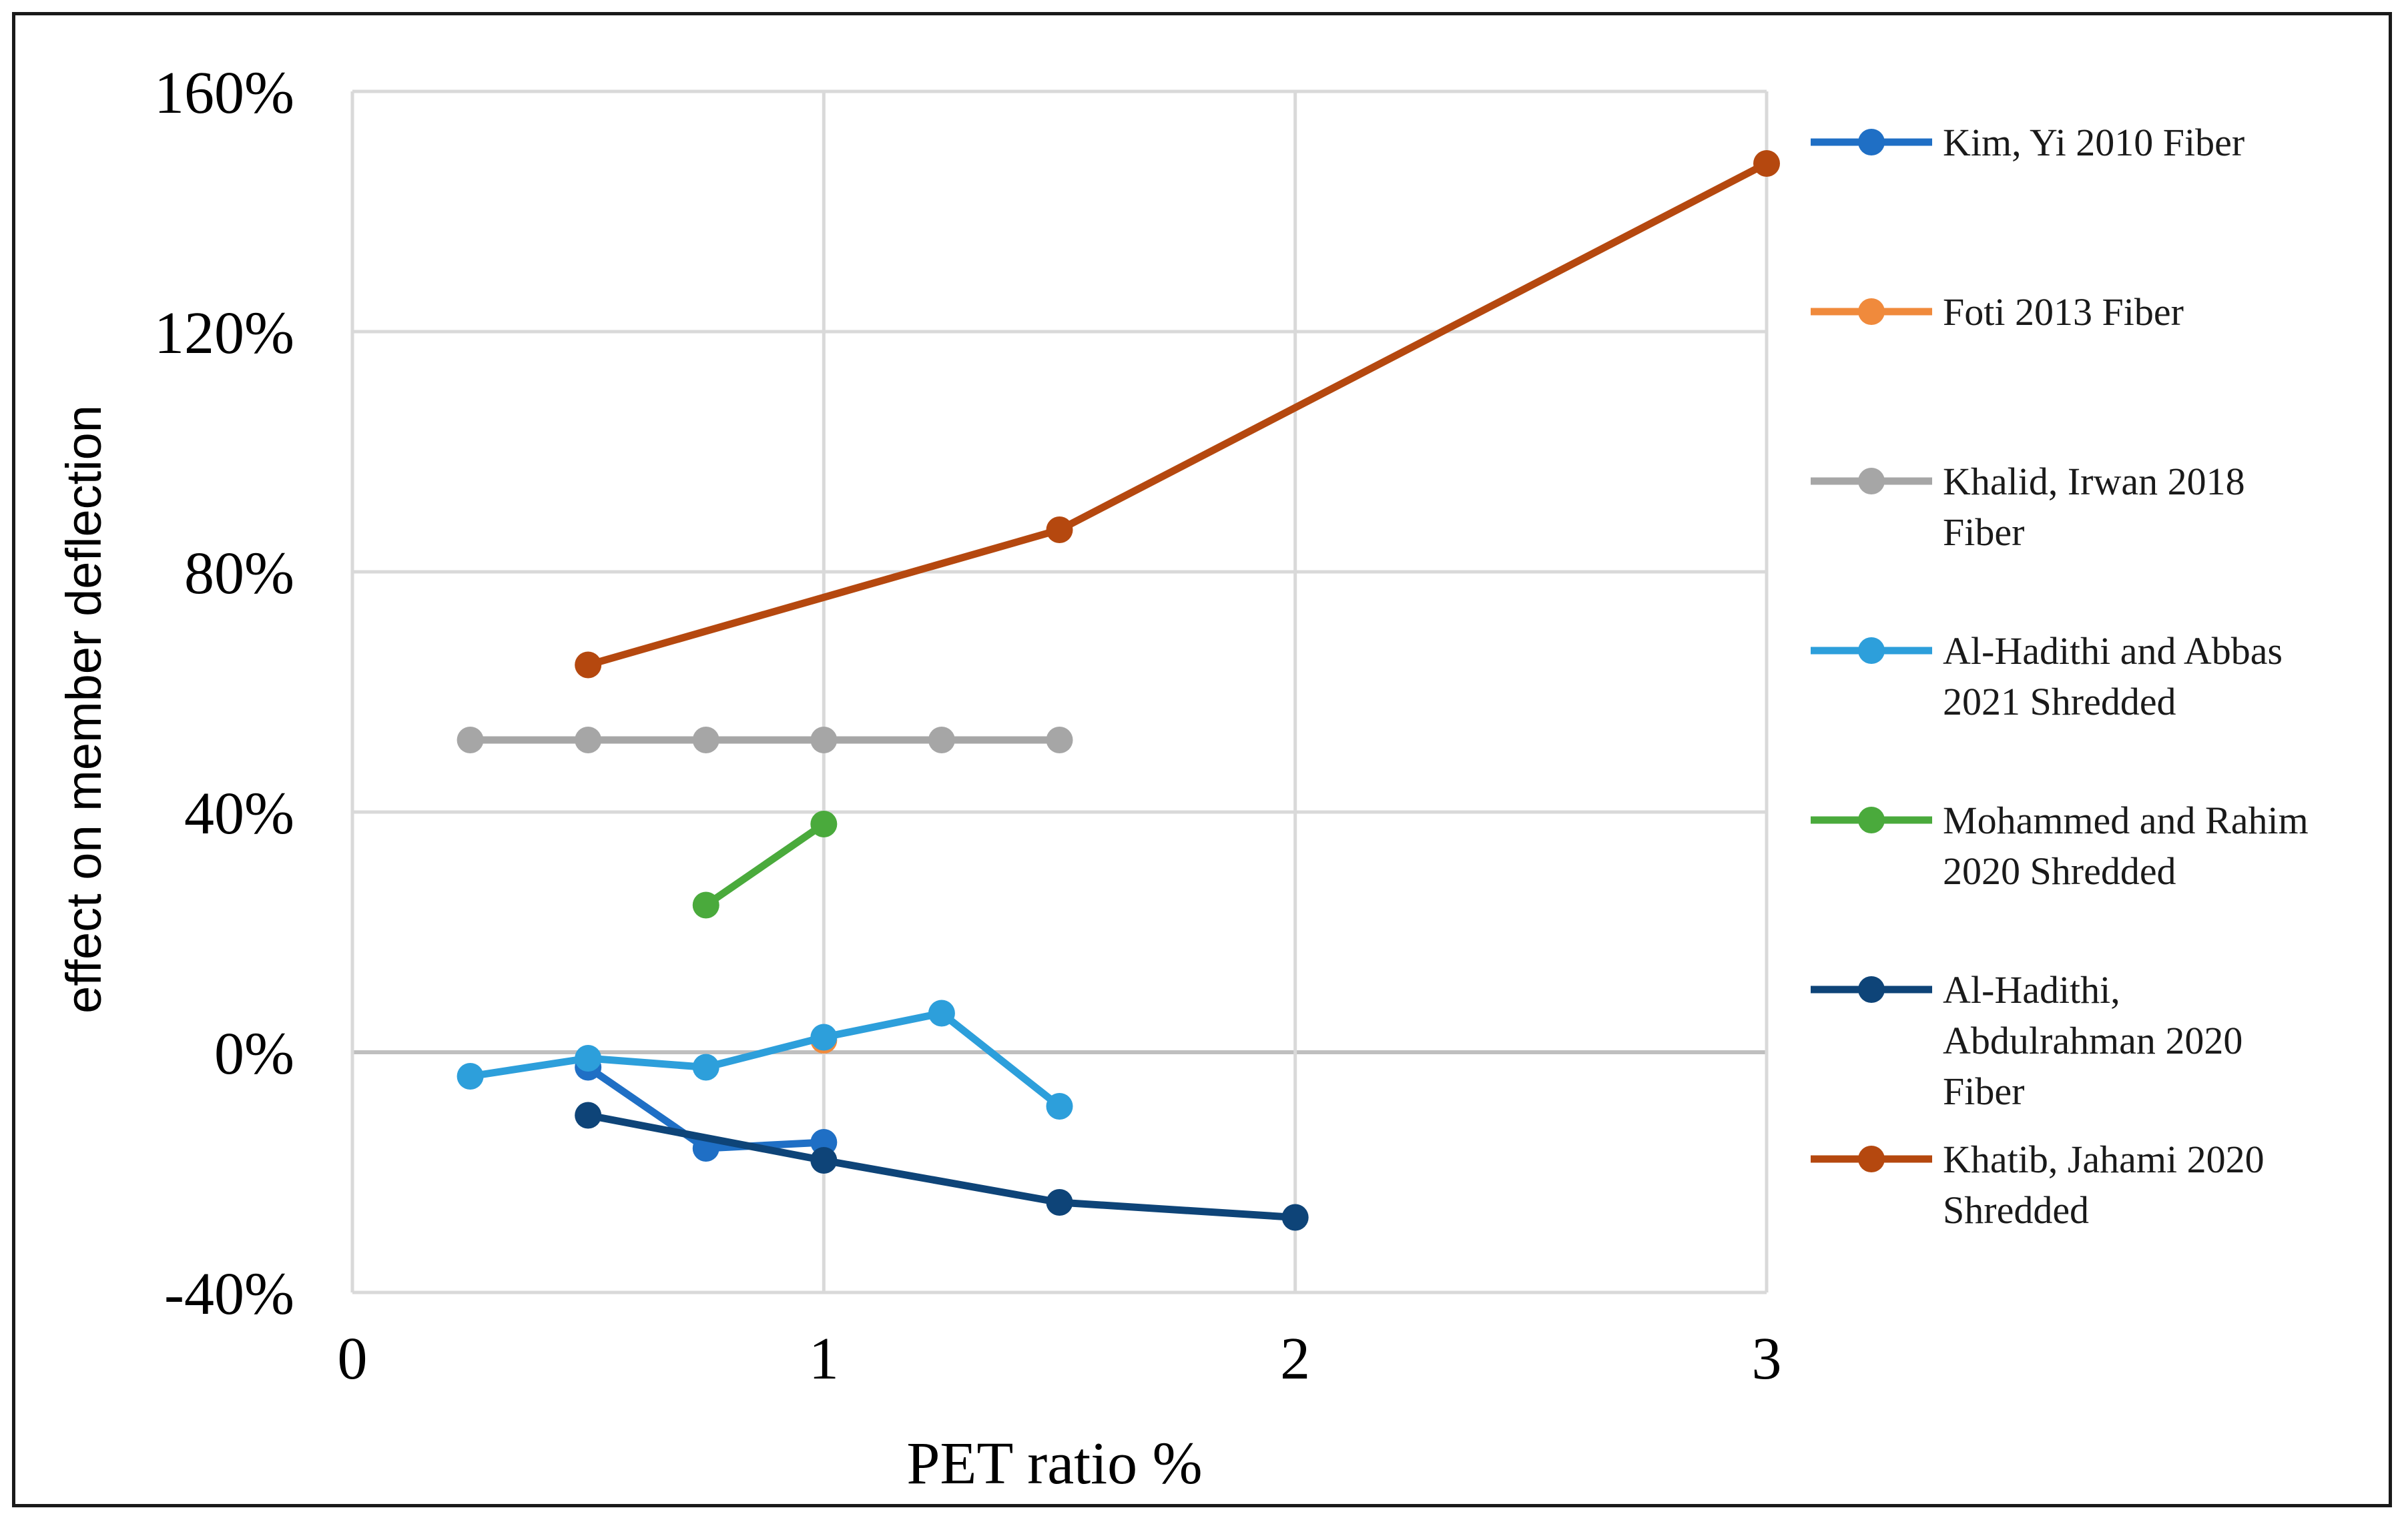 This screenshot has width=2408, height=1522. Describe the element at coordinates (353, 1359) in the screenshot. I see `x-tick-label: 0` at that location.